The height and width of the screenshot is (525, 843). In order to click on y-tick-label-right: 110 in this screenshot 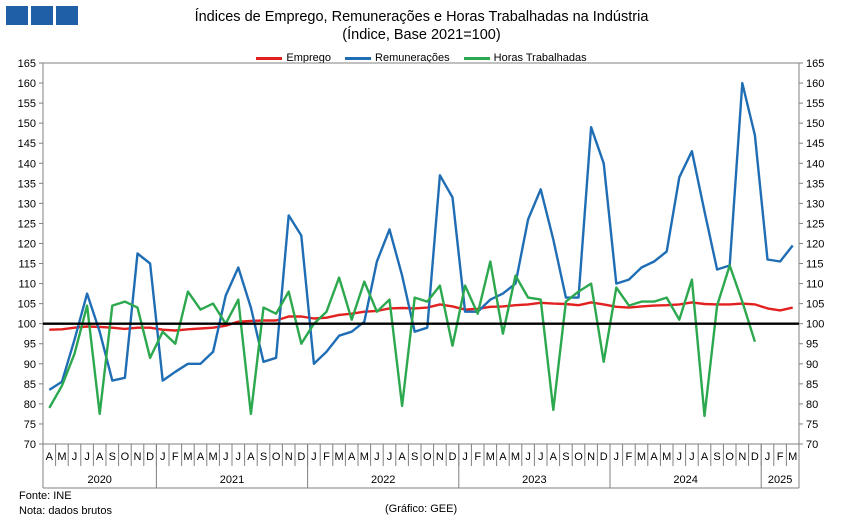, I will do `click(815, 285)`.